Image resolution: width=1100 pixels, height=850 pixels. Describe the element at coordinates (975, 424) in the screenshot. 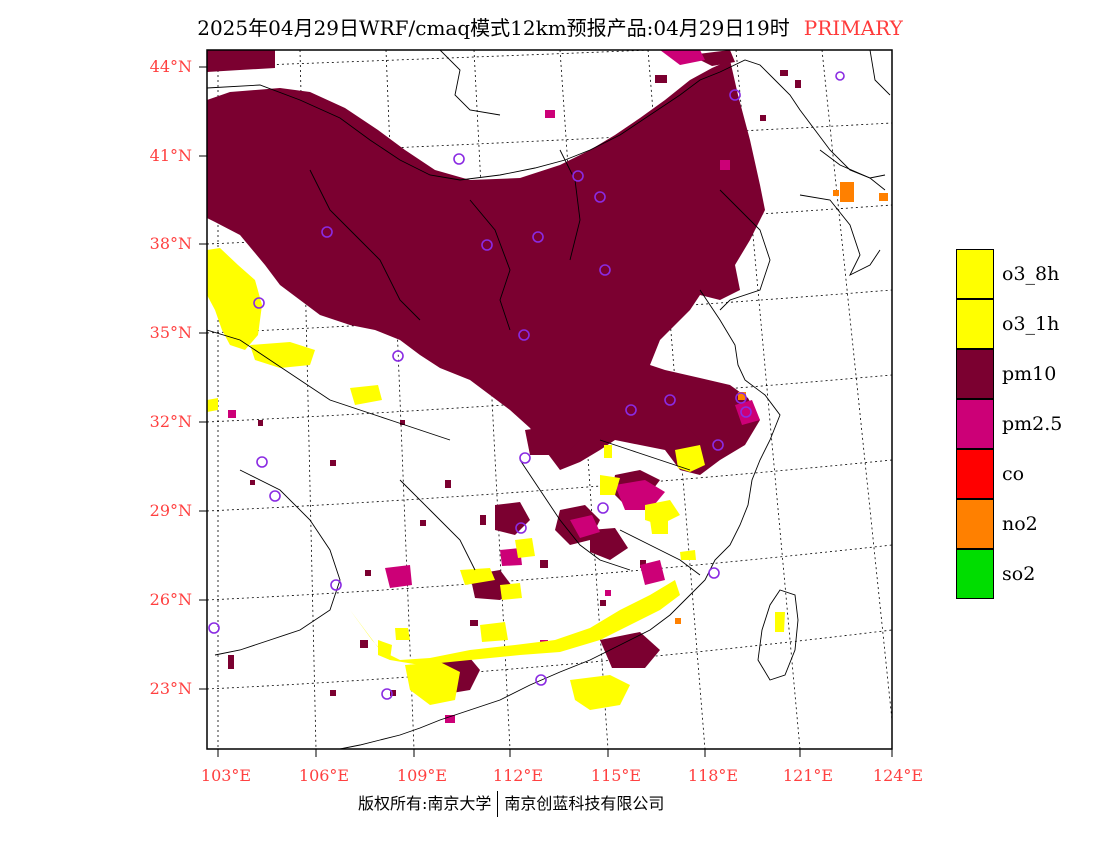

I see `legend-swatch-pm25` at that location.